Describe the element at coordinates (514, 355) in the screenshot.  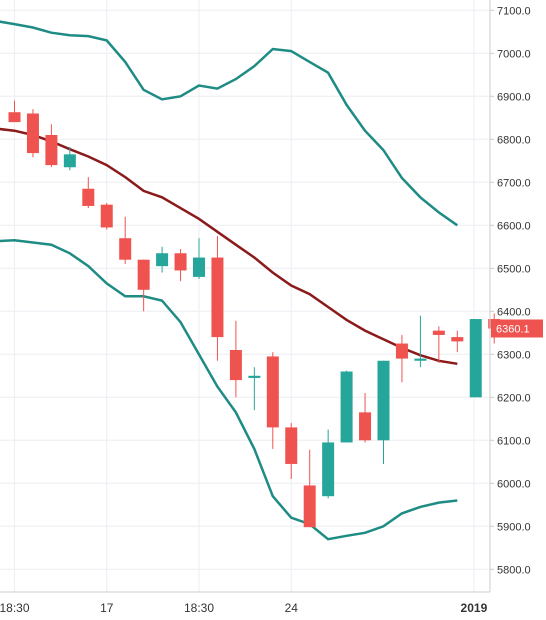
I see `y-tick-label: 6300.0` at that location.